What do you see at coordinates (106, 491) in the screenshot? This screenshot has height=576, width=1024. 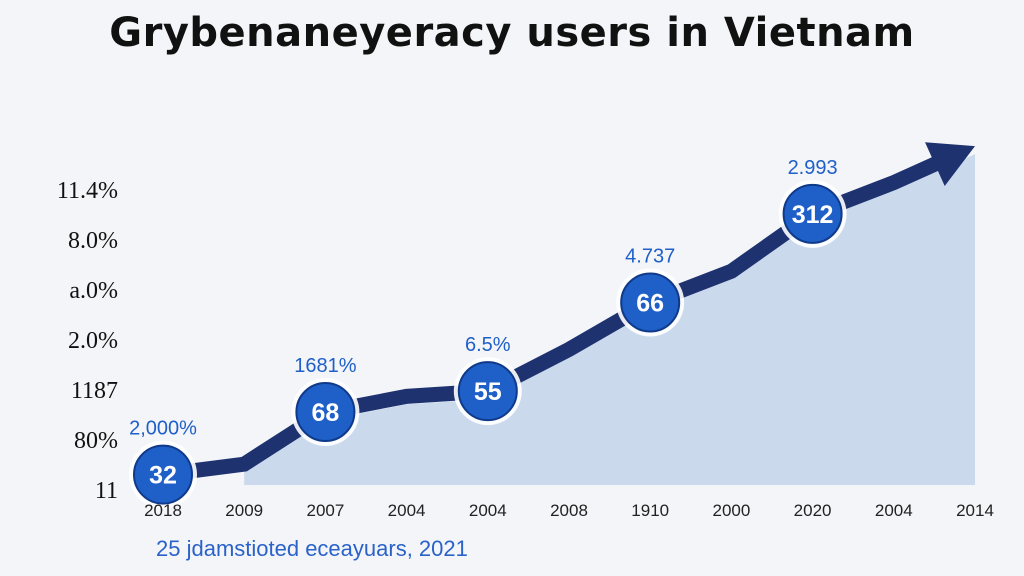 I see `y-tick-label: 11` at bounding box center [106, 491].